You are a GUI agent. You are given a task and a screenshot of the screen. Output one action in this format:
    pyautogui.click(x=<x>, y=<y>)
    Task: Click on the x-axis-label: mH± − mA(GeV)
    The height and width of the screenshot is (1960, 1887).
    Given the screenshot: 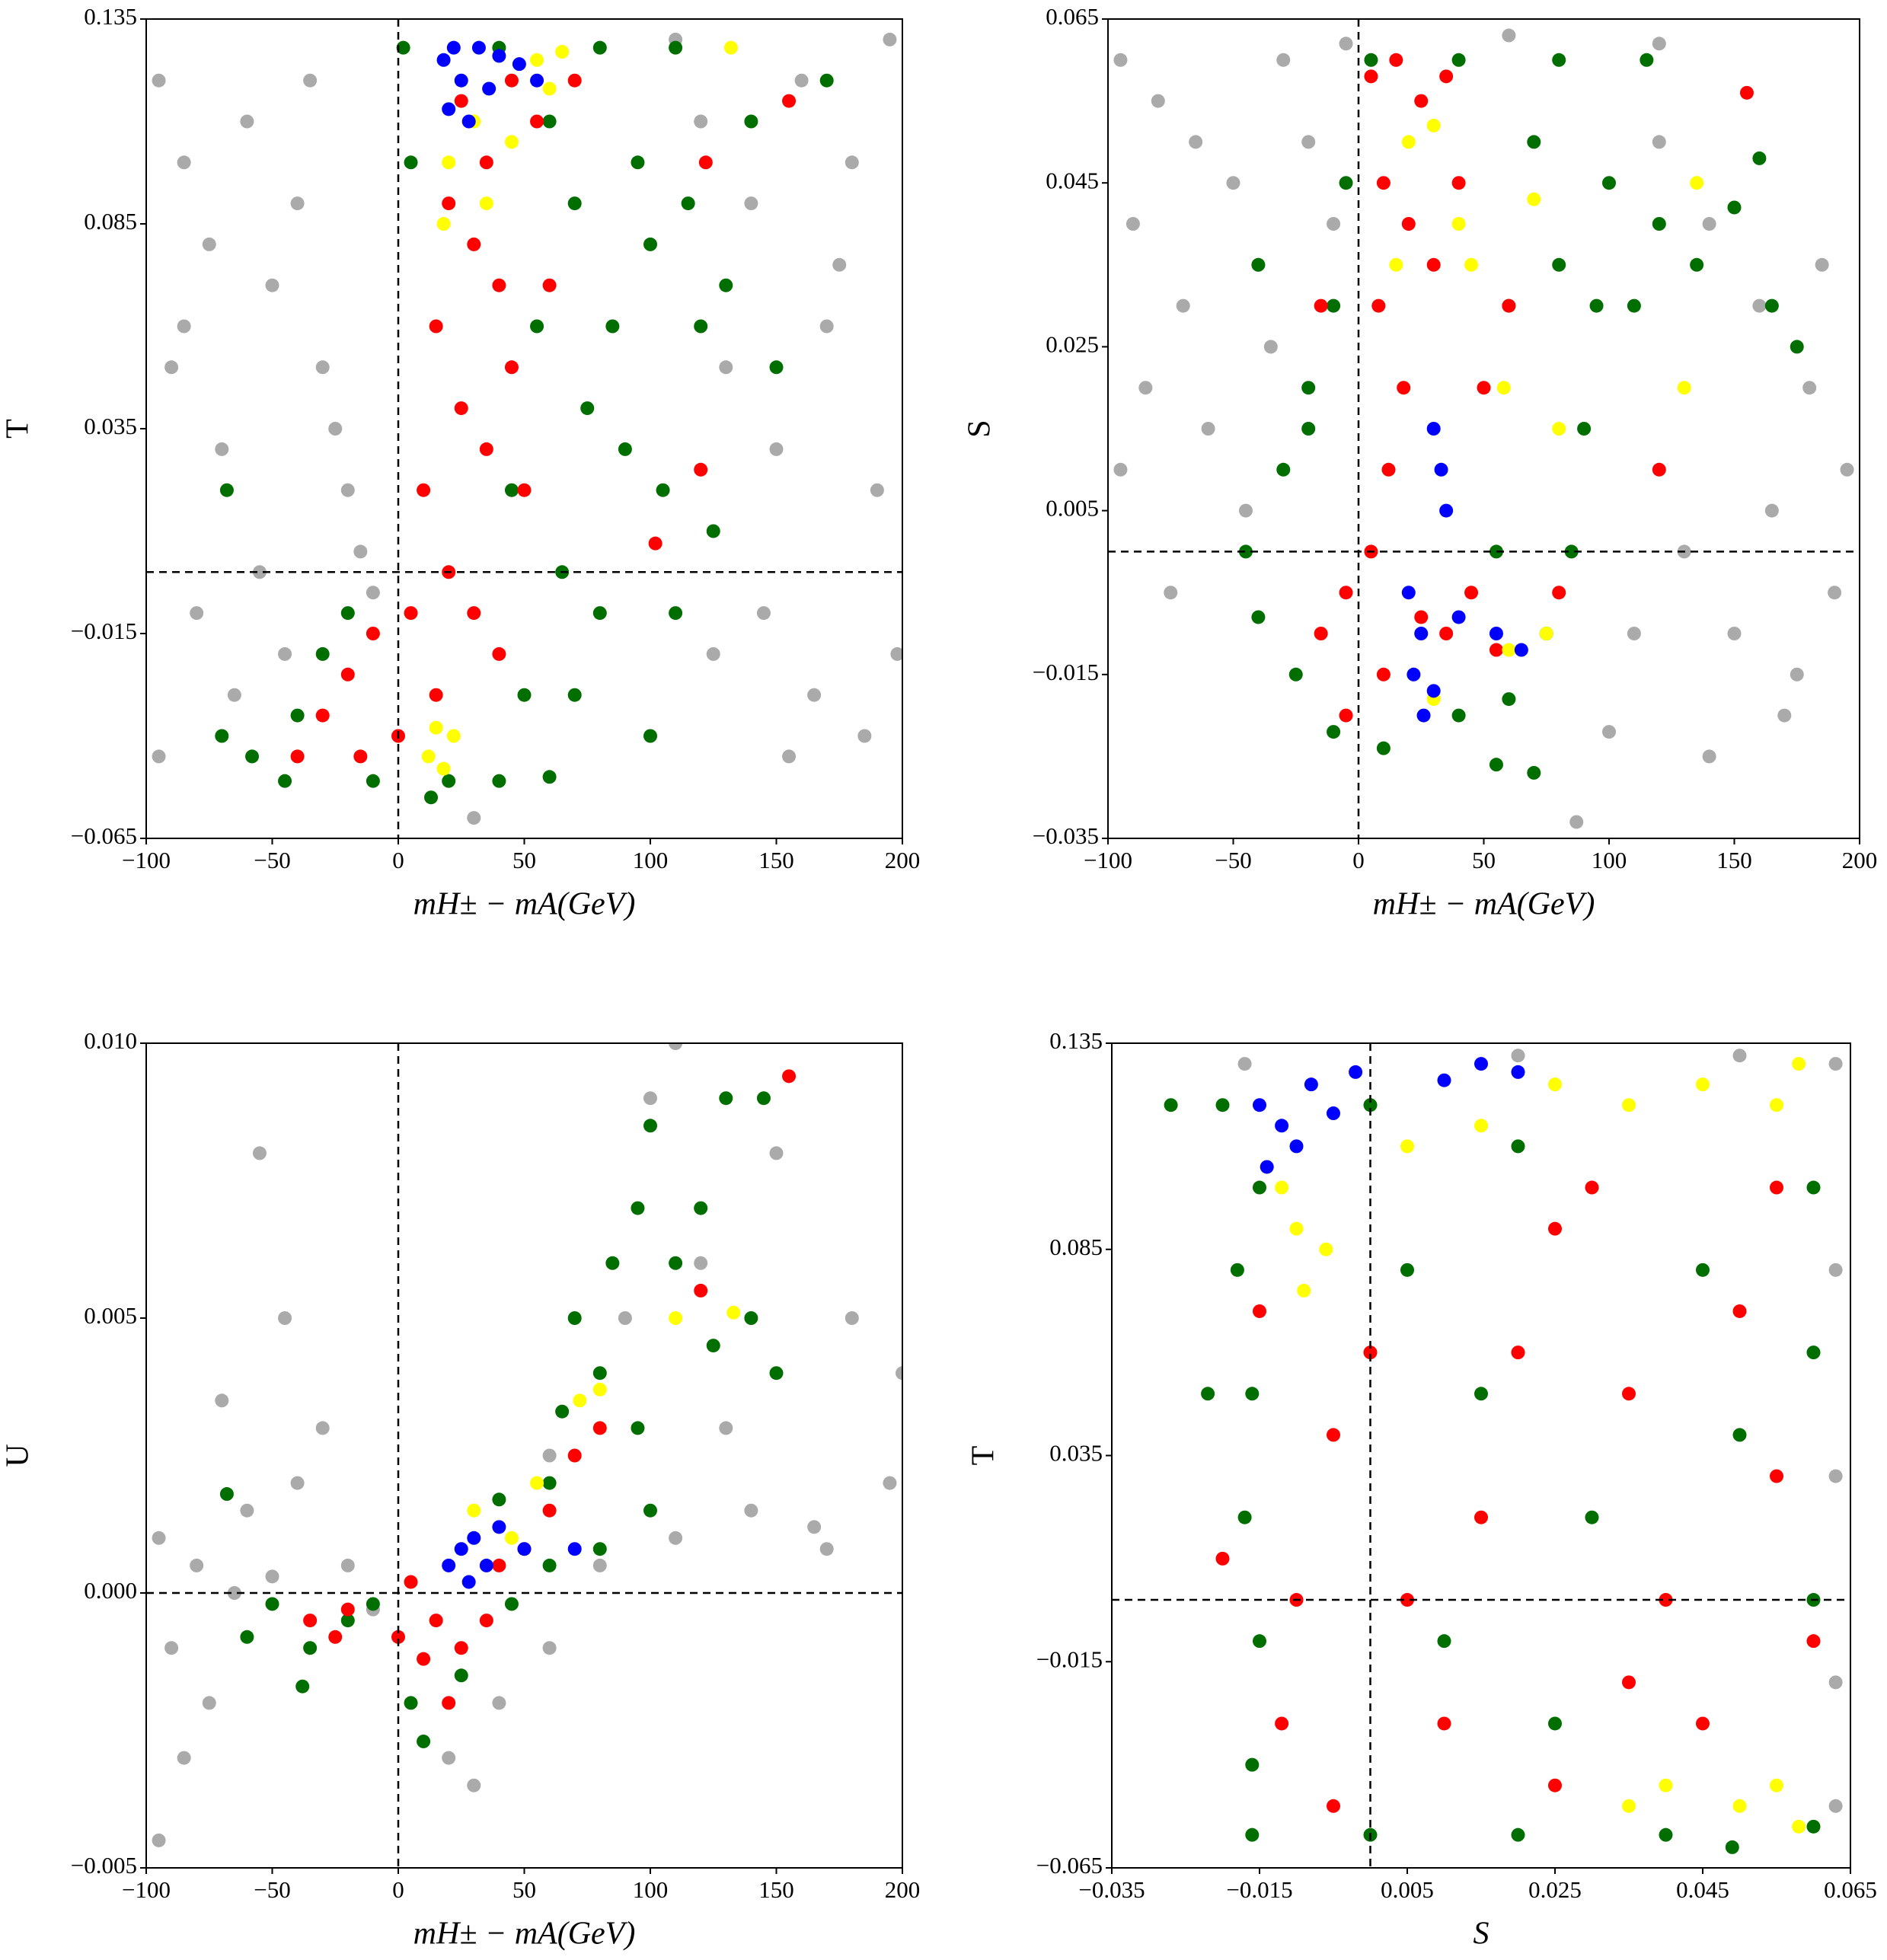 What is the action you would take?
    pyautogui.click(x=1484, y=904)
    